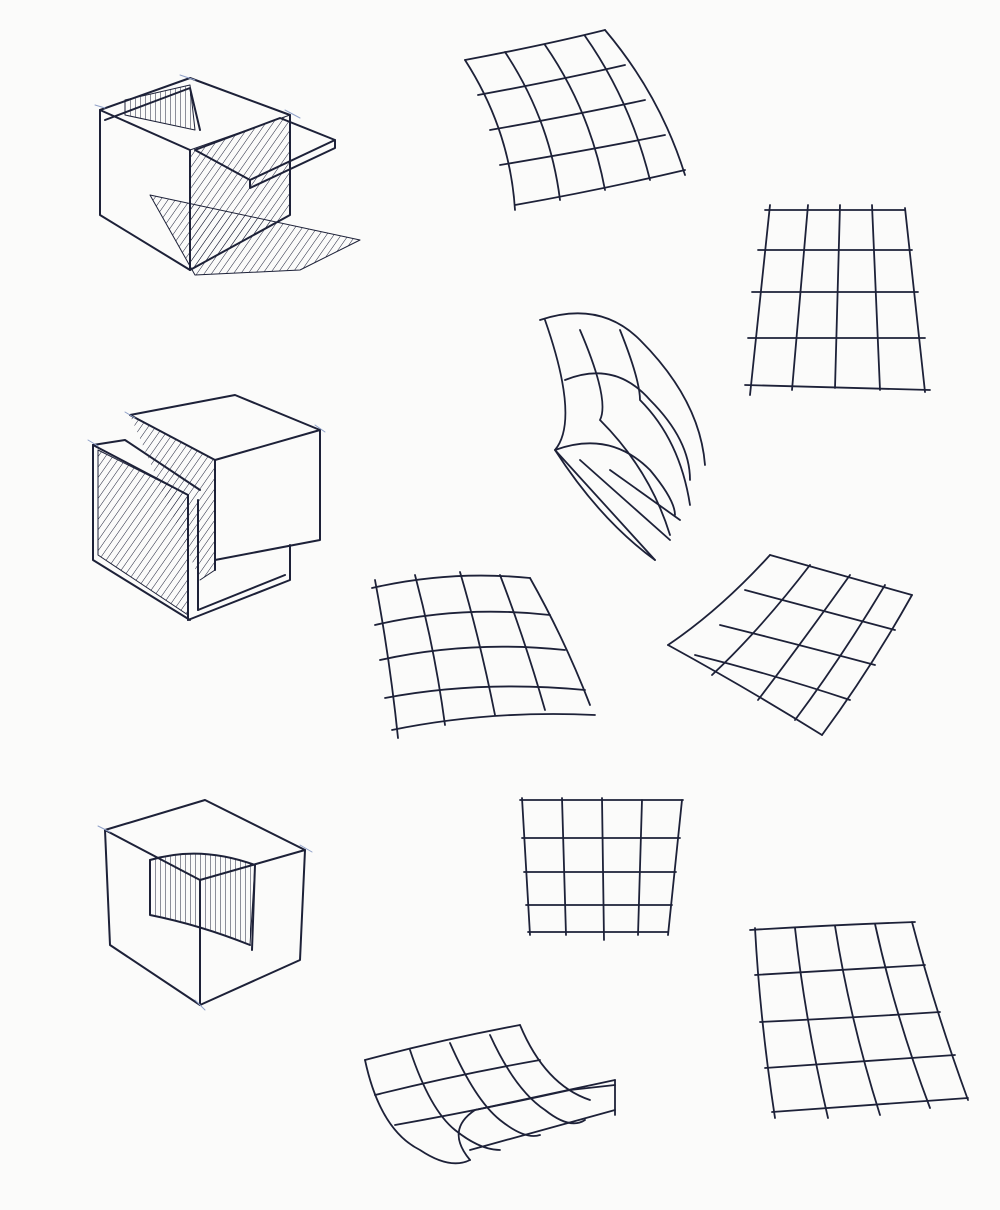  I want to click on cube-with-sleeve, so click(206, 507).